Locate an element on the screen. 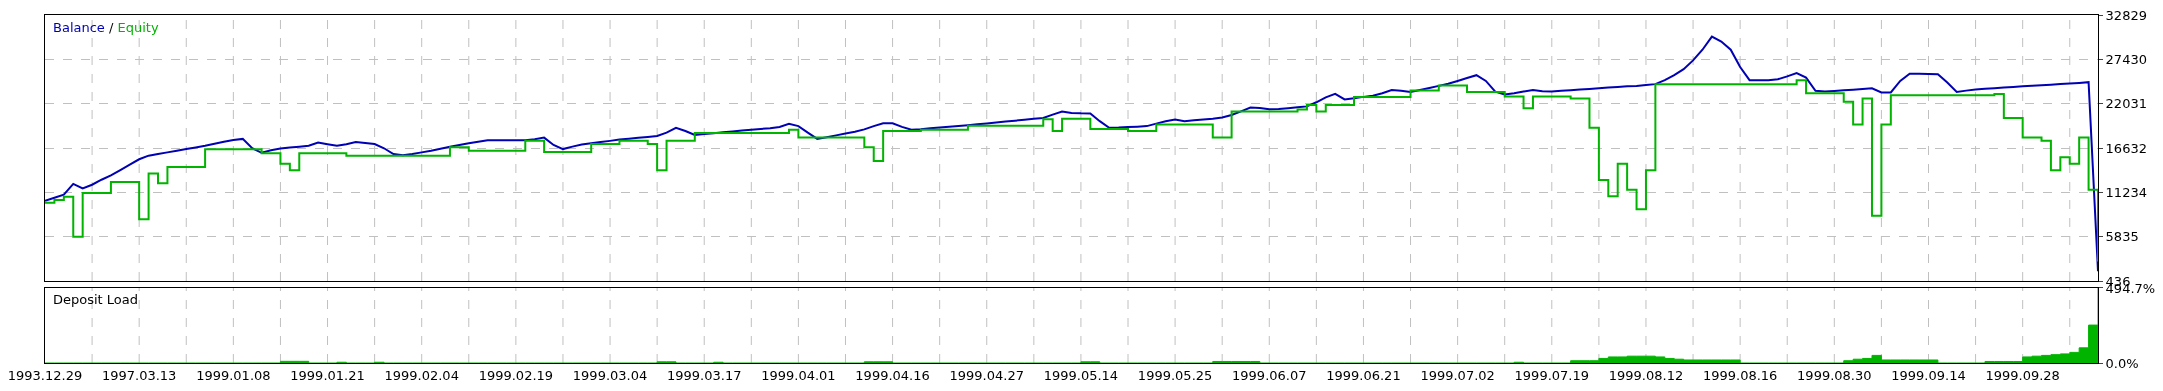 The image size is (2163, 391). y-tick-label: 5835 is located at coordinates (2122, 237).